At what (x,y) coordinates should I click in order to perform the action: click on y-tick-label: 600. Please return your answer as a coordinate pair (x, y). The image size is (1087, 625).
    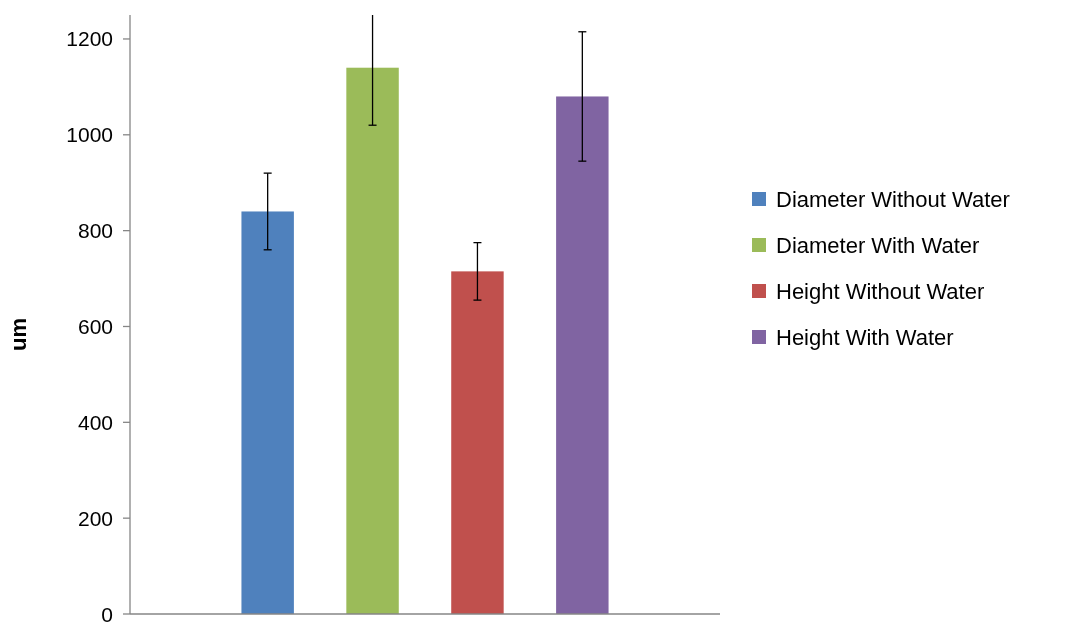
    Looking at the image, I should click on (95, 326).